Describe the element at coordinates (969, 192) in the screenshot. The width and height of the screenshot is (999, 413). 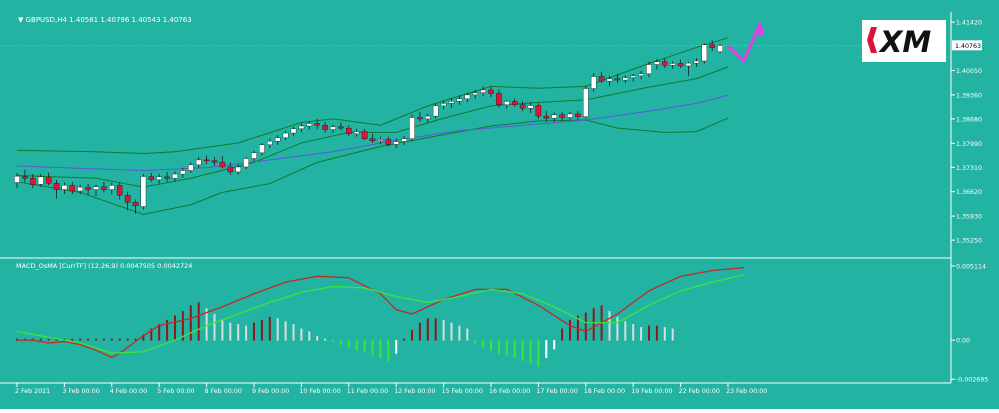
I see `price-tick-label: 1.36620` at that location.